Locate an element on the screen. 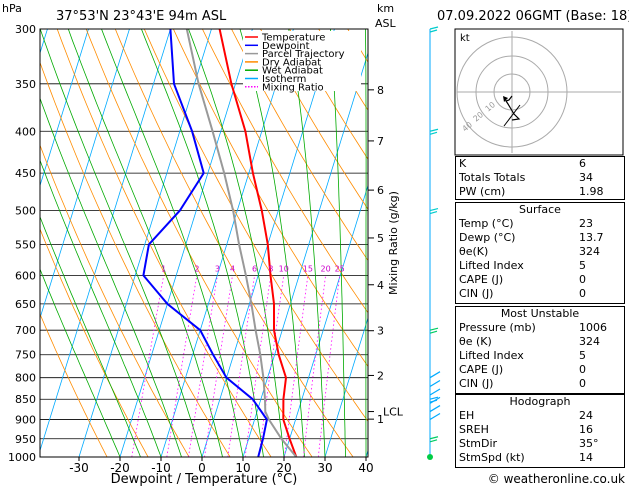 The image size is (629, 486). table-row: Lifted Index 5 is located at coordinates (540, 356).